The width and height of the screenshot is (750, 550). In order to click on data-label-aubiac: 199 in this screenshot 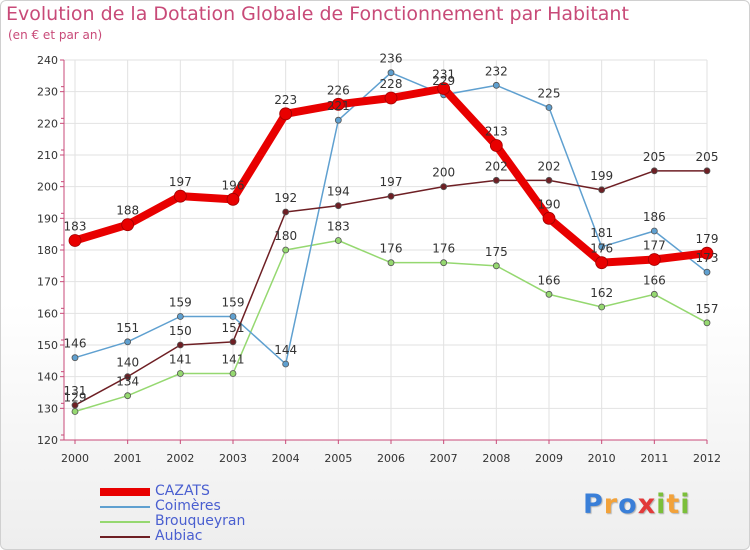, I will do `click(601, 176)`.